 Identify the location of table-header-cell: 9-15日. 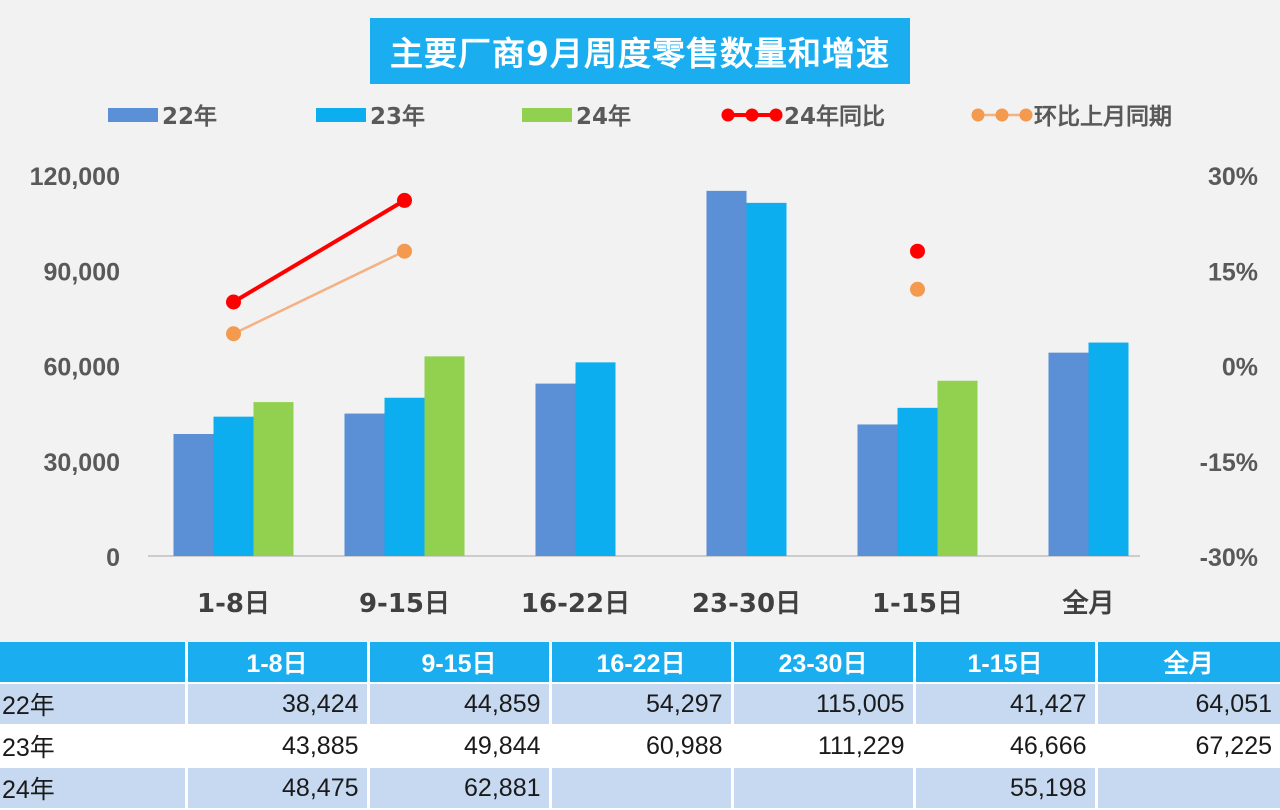
(458, 663).